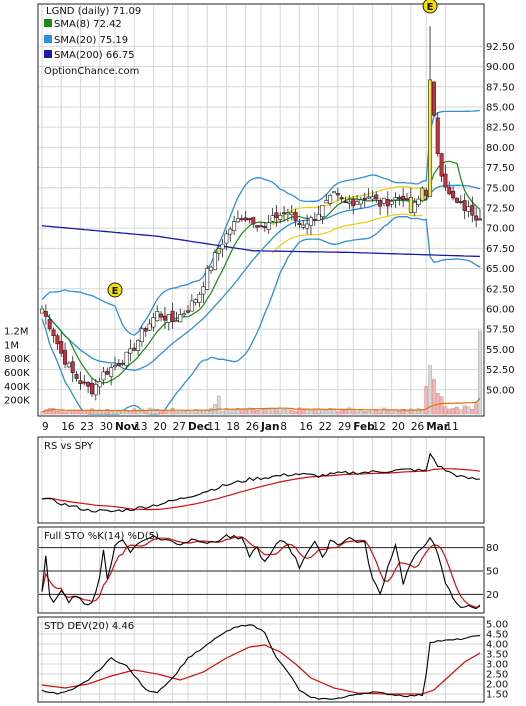  Describe the element at coordinates (48, 23) in the screenshot. I see `legend-swatch-sma8` at that location.